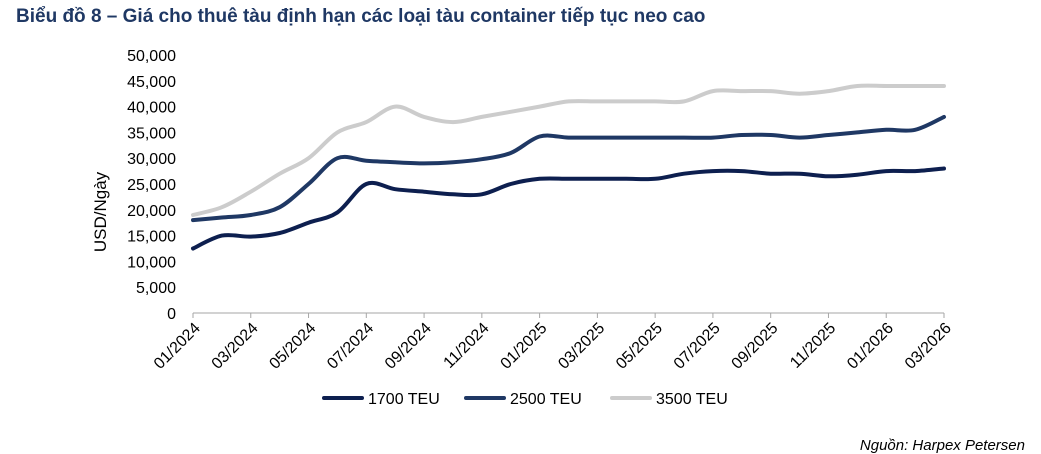  What do you see at coordinates (942, 445) in the screenshot?
I see `source-note: Nguồn: Harpex Petersen` at bounding box center [942, 445].